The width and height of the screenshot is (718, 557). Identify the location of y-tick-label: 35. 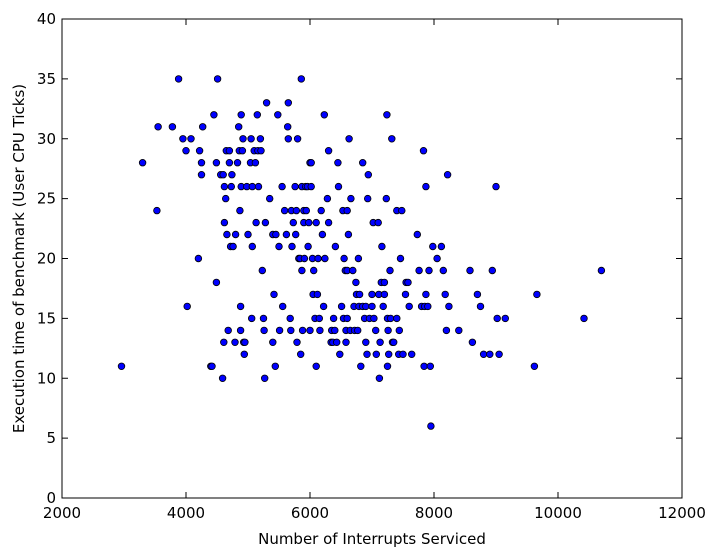
(46, 79).